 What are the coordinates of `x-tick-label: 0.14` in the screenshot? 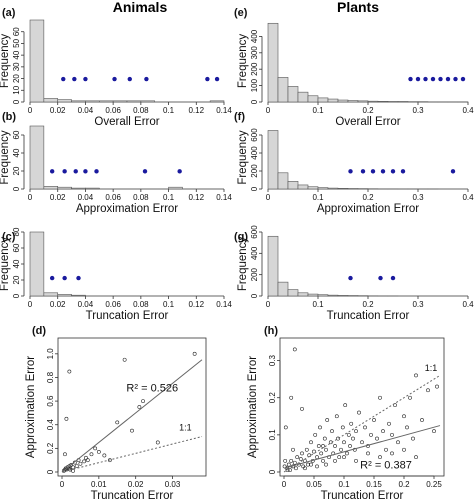 It's located at (224, 197).